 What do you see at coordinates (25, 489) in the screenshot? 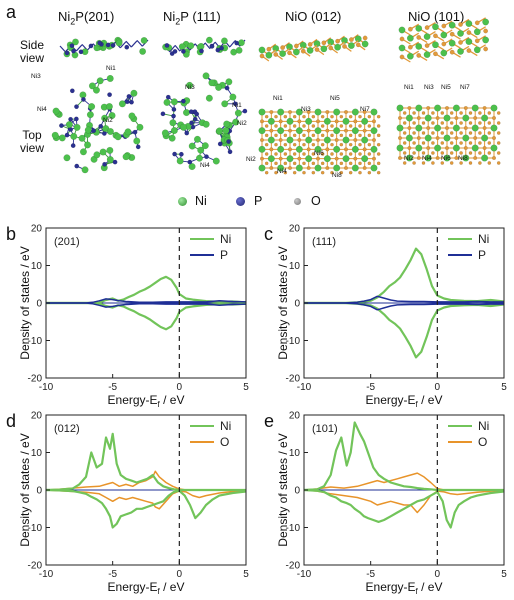
I see `y-axis-label: Density of states / eV` at bounding box center [25, 489].